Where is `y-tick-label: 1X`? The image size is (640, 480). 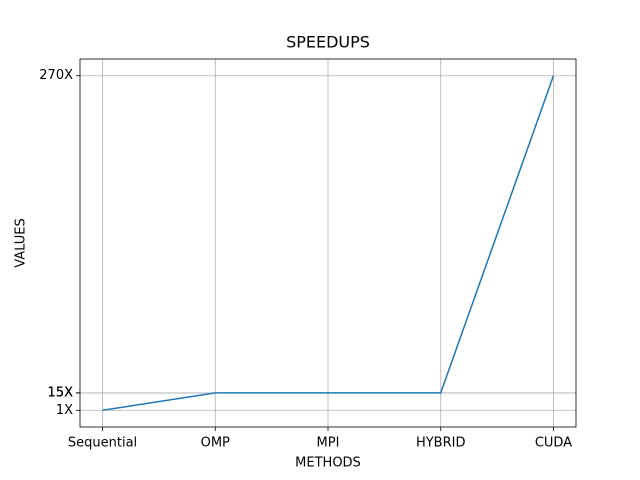
y-tick-label: 1X is located at coordinates (64, 410).